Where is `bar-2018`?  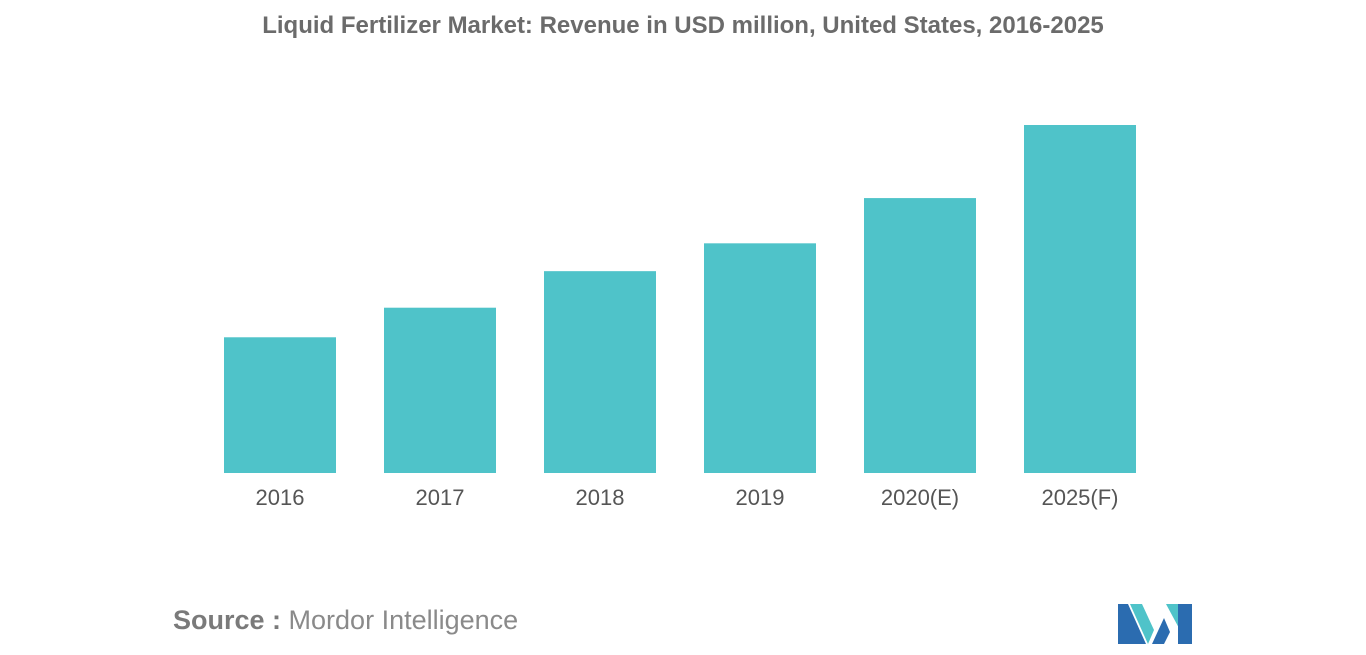
bar-2018 is located at coordinates (600, 372).